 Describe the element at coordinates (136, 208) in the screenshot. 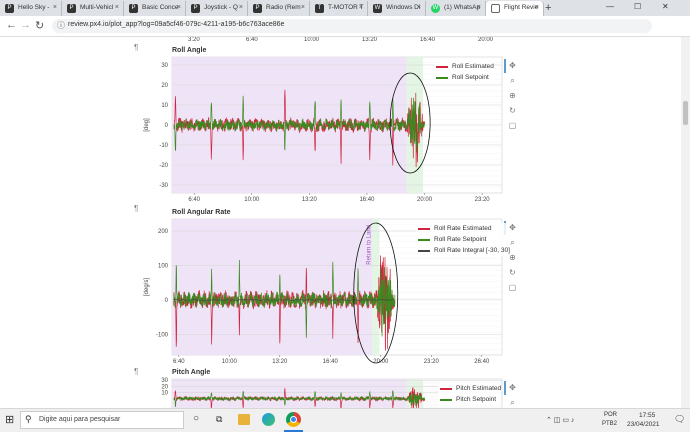

I see `section-anchor-roll-rate: ¶` at that location.